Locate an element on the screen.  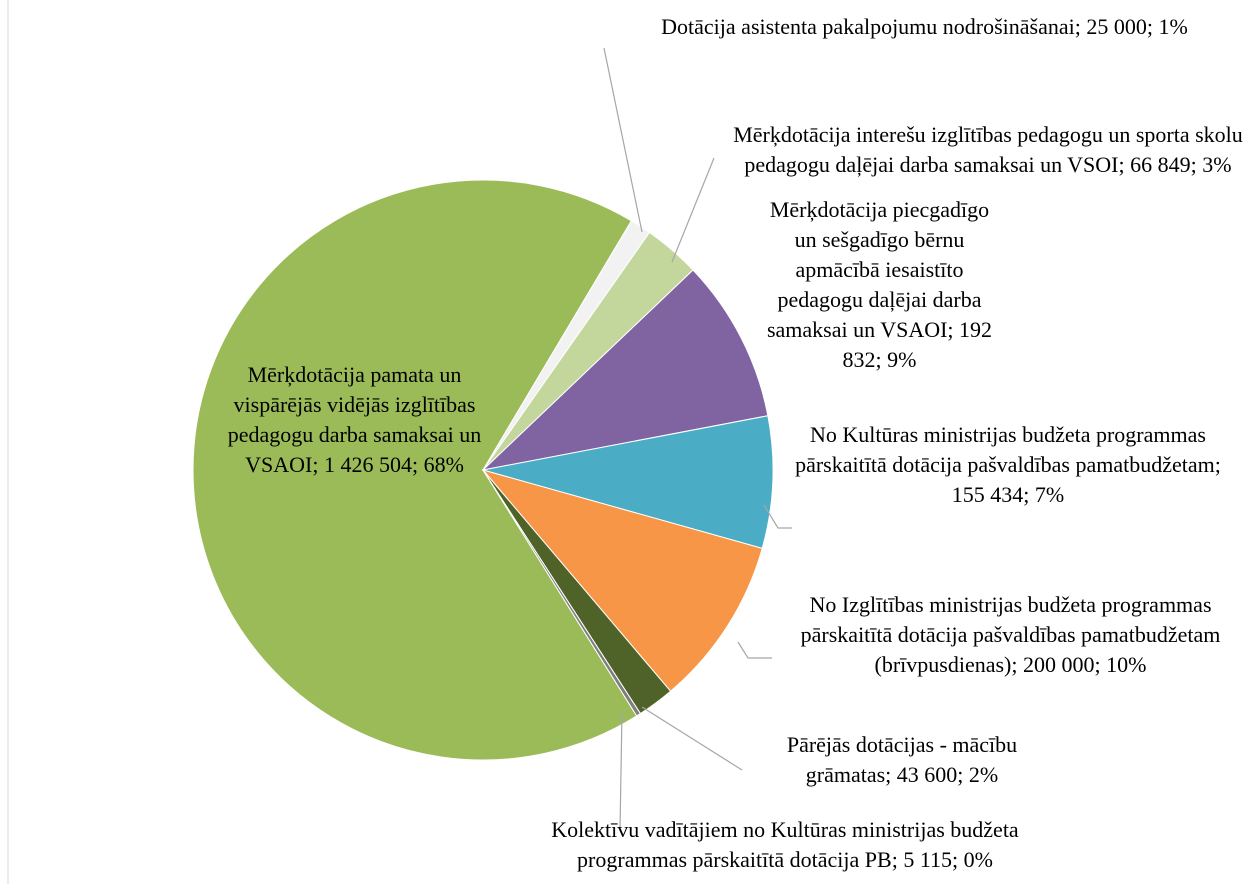
value-label: 1 426 504 is located at coordinates (367, 464).